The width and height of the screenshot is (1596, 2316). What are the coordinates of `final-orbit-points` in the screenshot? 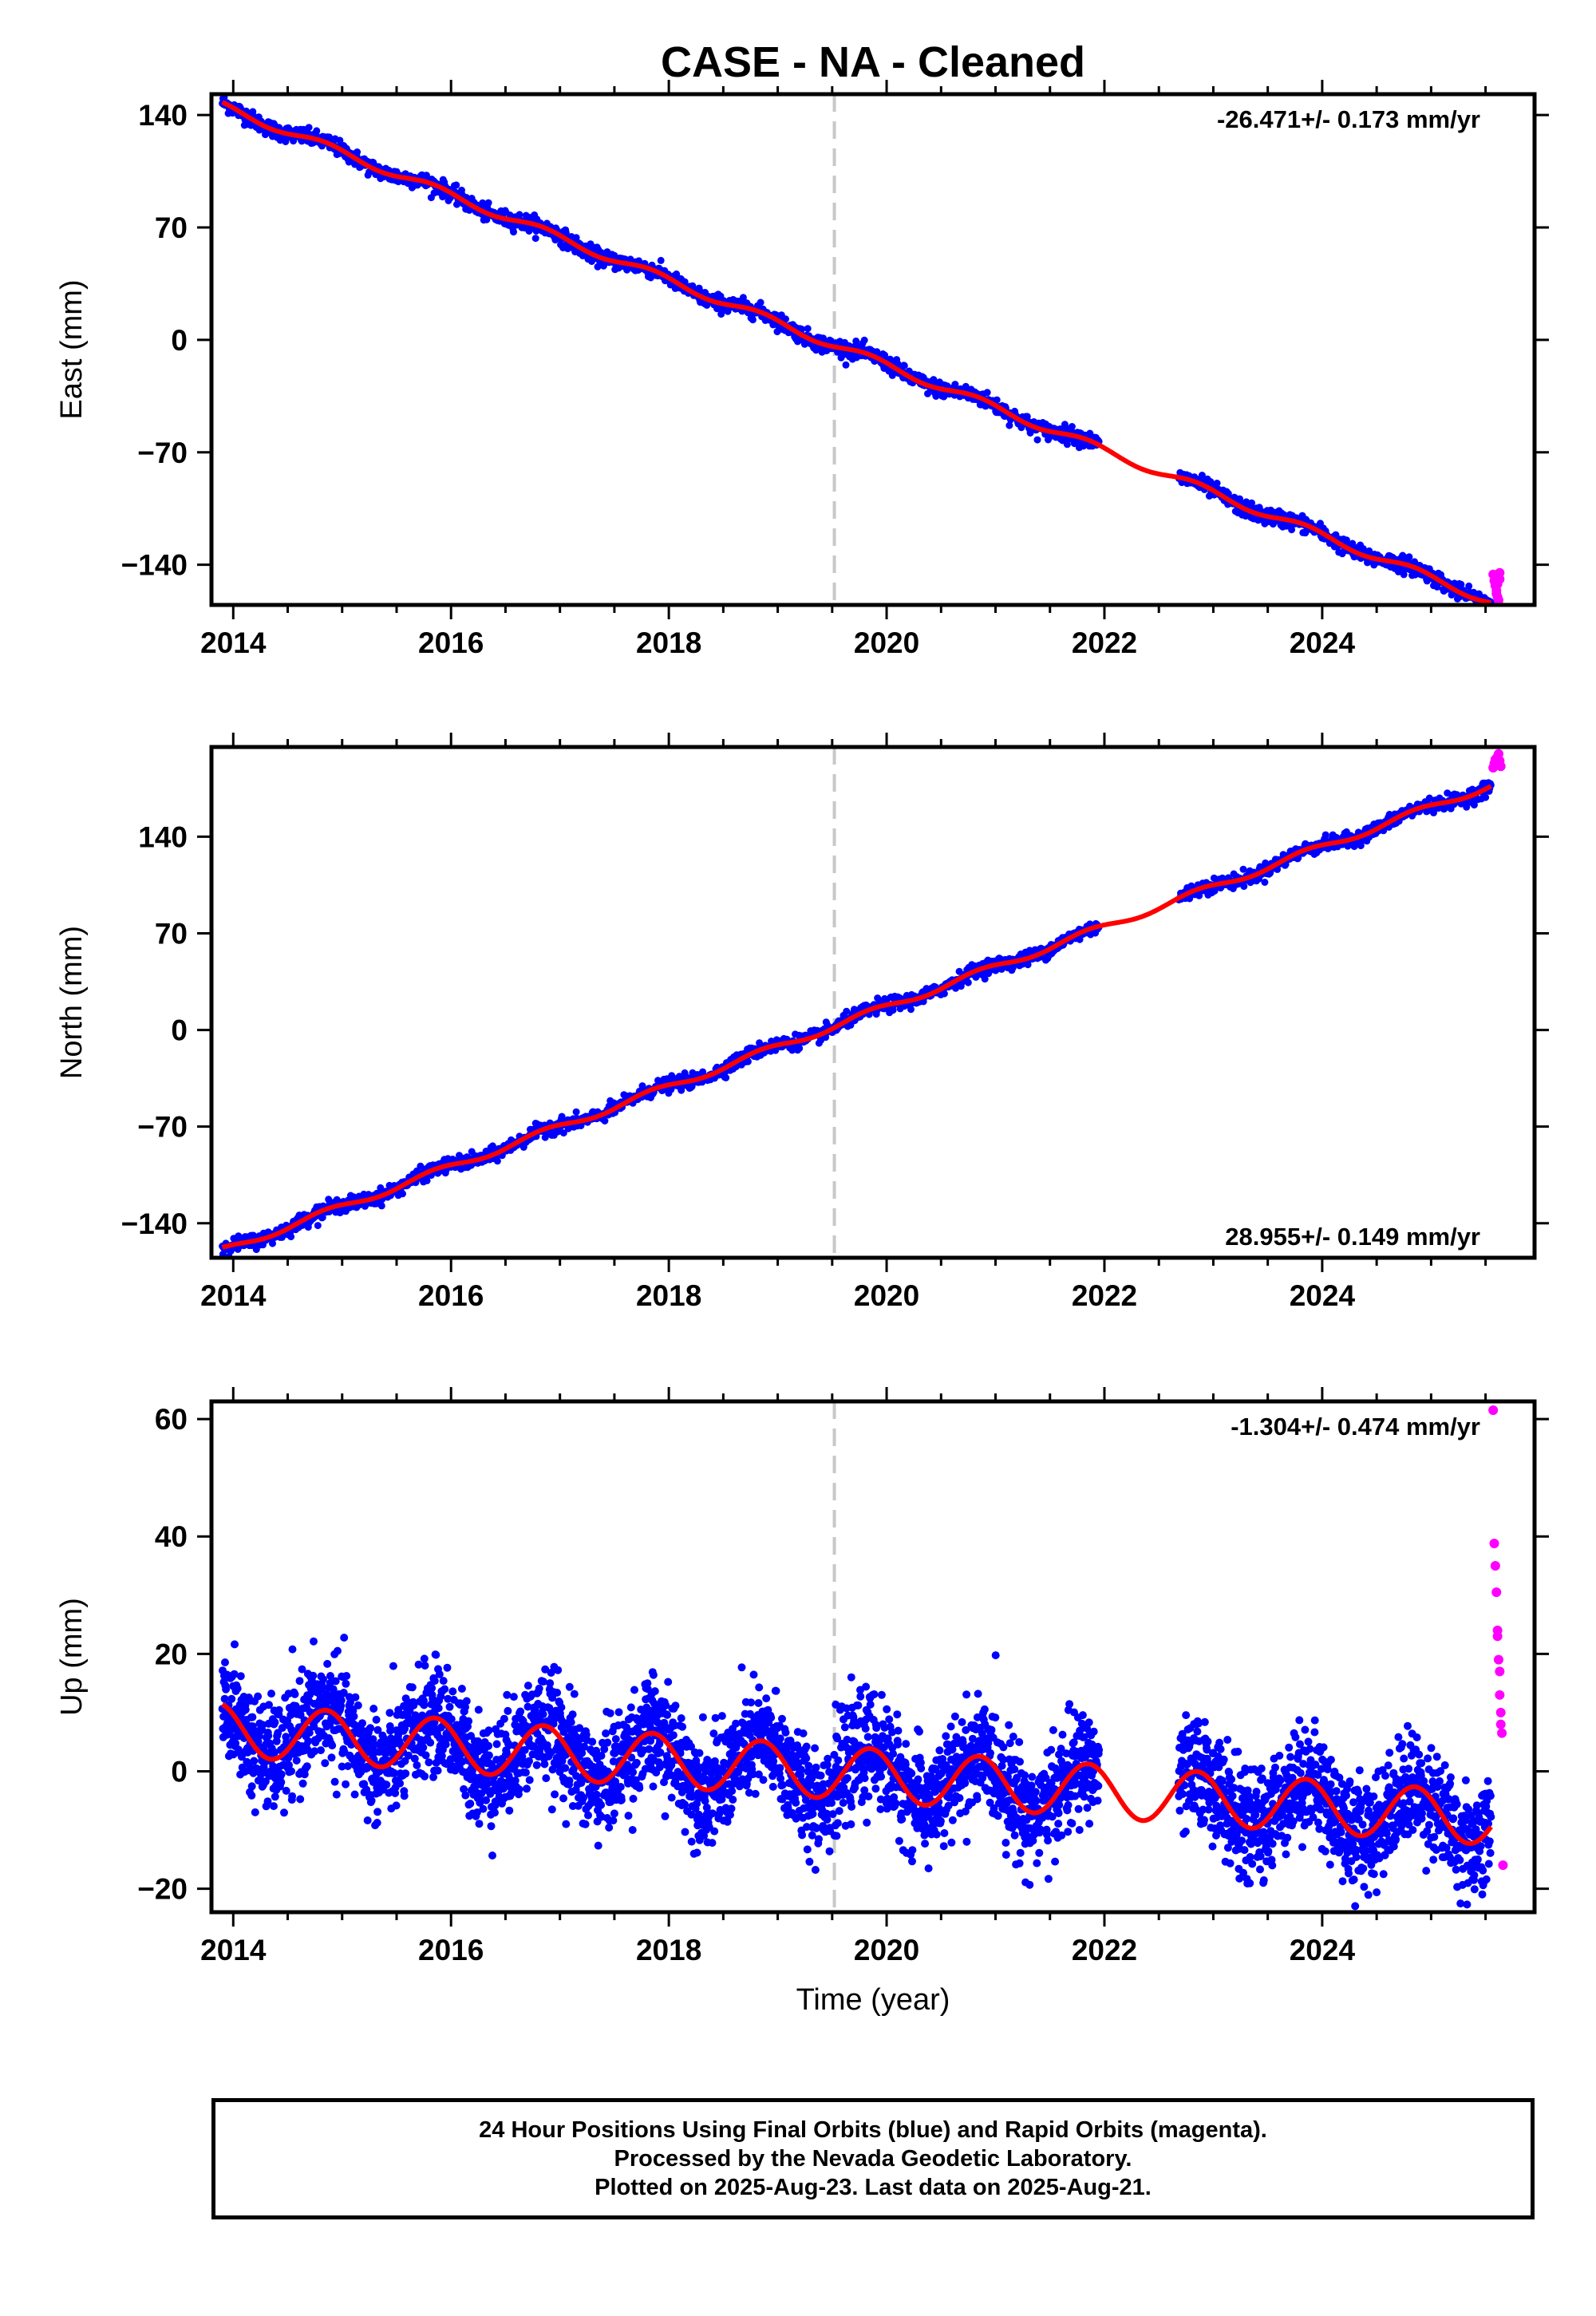 It's located at (856, 1772).